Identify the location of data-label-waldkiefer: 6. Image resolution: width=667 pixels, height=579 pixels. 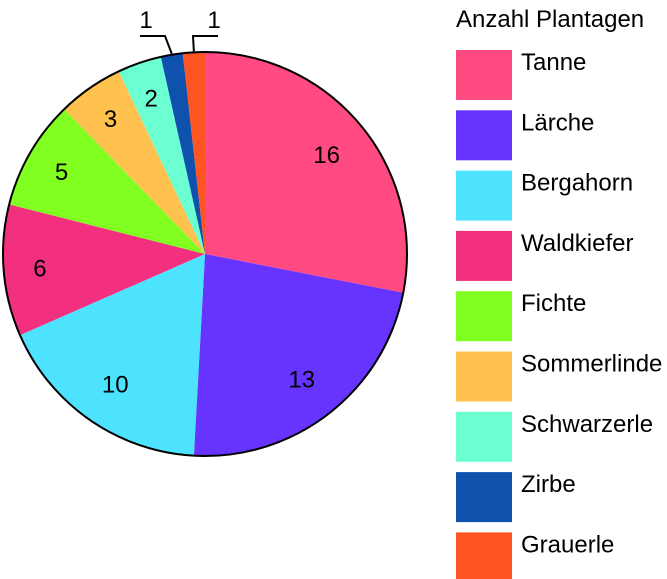
(39, 269).